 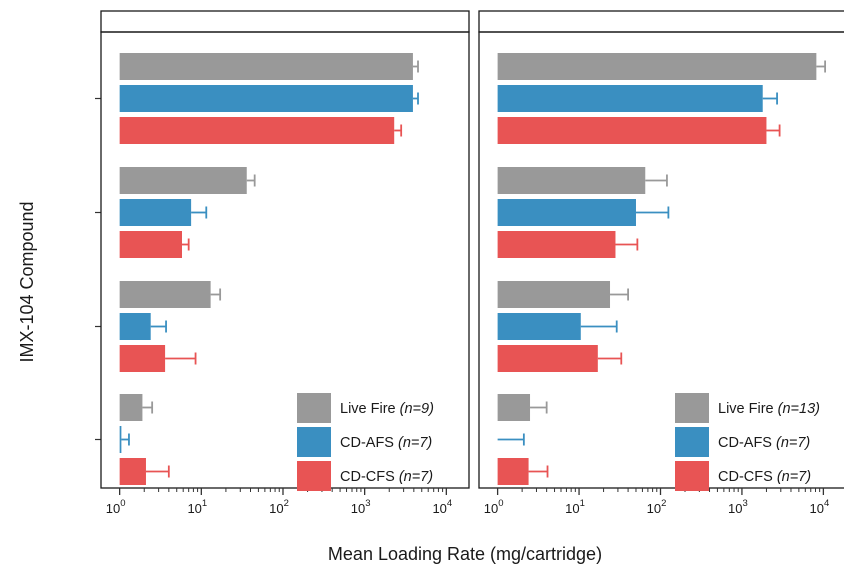 I want to click on x-axis-title: Mean Loading Rate (mg/cartridge), so click(x=465, y=554).